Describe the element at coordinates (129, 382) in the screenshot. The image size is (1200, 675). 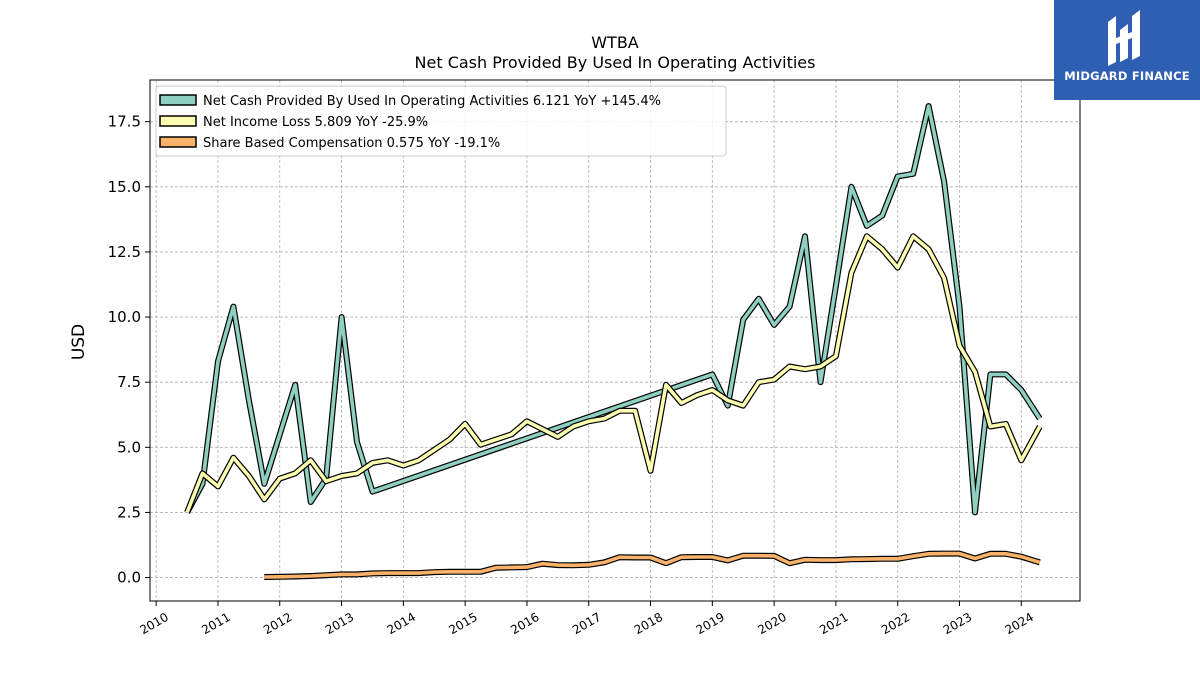
I see `y-tick-label: 7.5` at that location.